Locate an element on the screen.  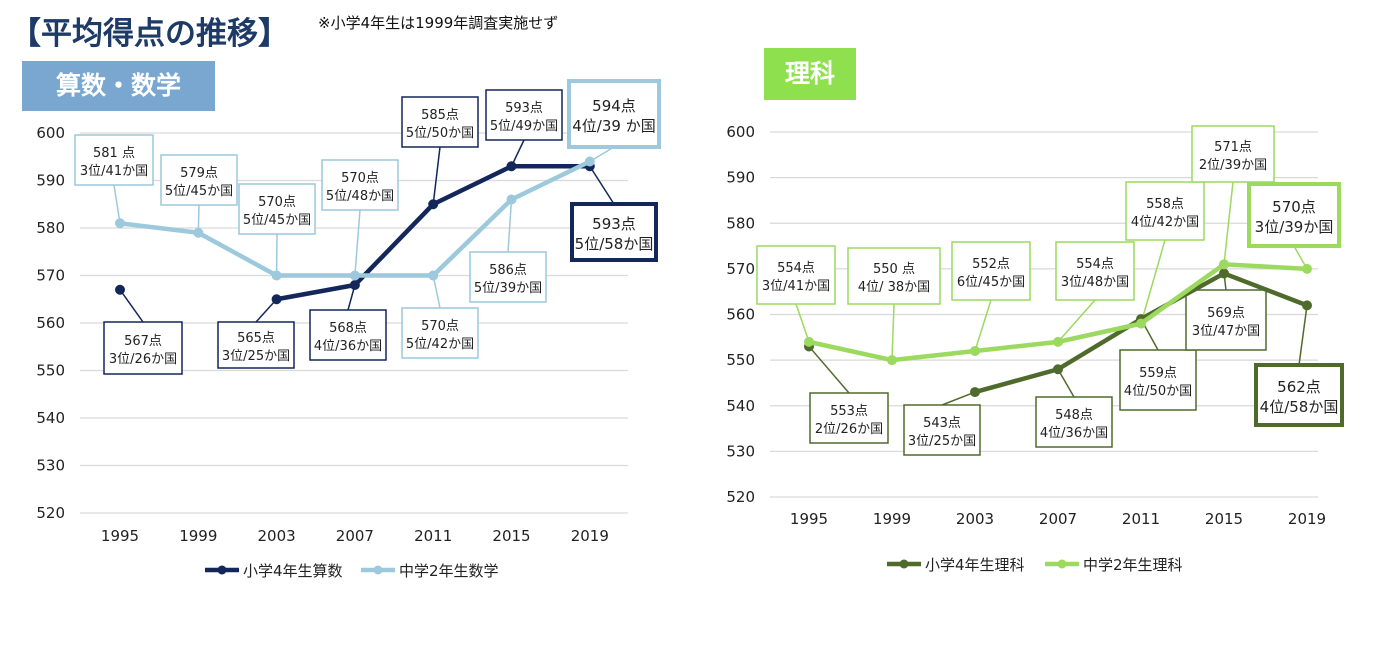
annotation-rank: 4位/ 38か国 is located at coordinates (894, 287).